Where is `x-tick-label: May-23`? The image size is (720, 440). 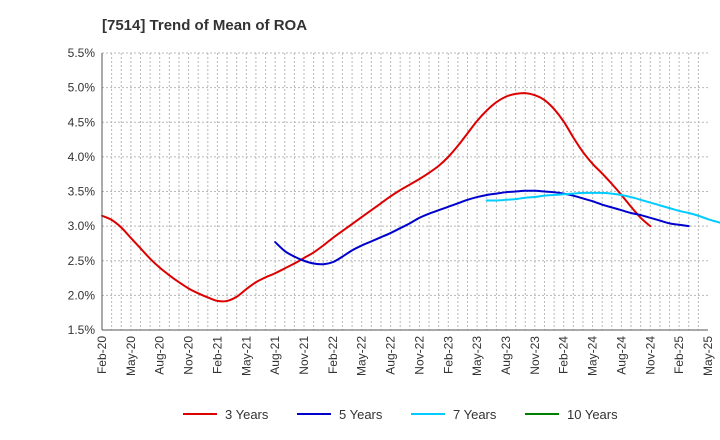 x-tick-label: May-23 is located at coordinates (477, 356).